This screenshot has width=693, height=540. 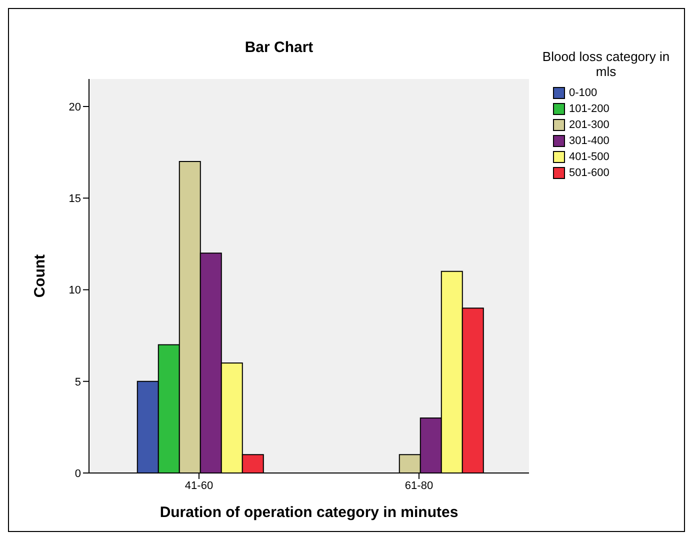 I want to click on x-tick-label: 61-80, so click(x=419, y=486).